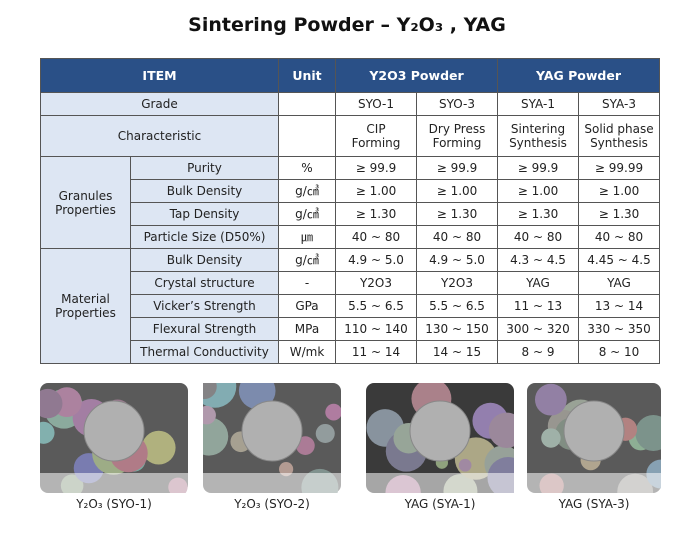  I want to click on row-label: Grade, so click(159, 104).